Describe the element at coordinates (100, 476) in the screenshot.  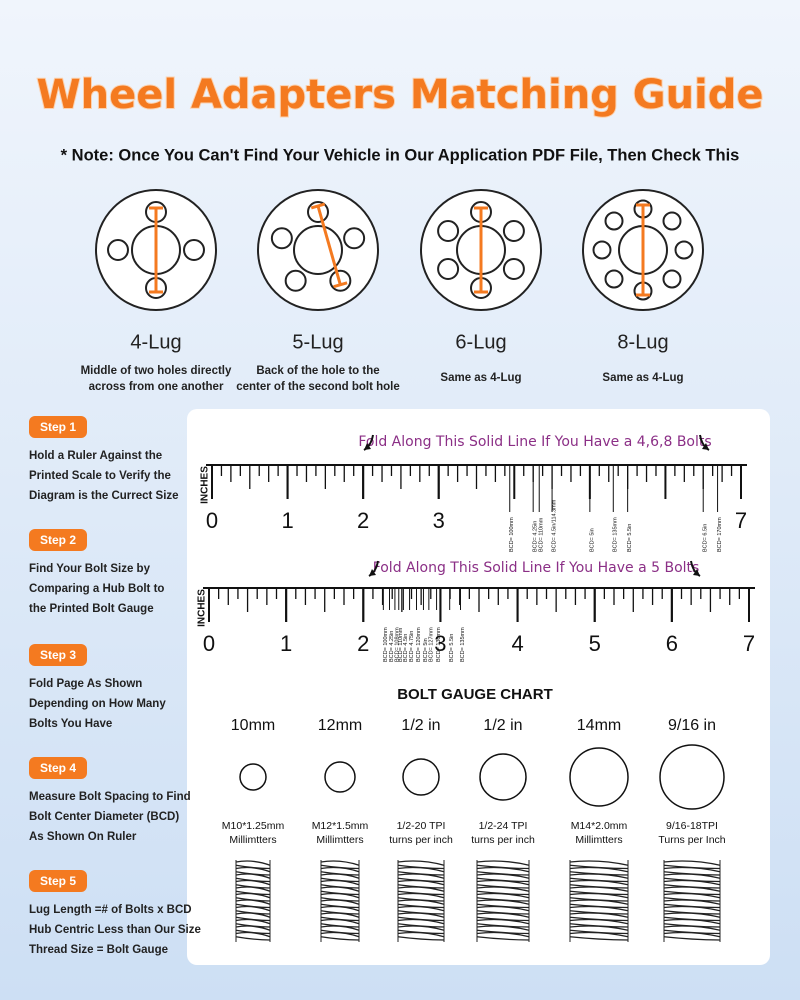
I see `step-text: Printed Scale to Verify the` at that location.